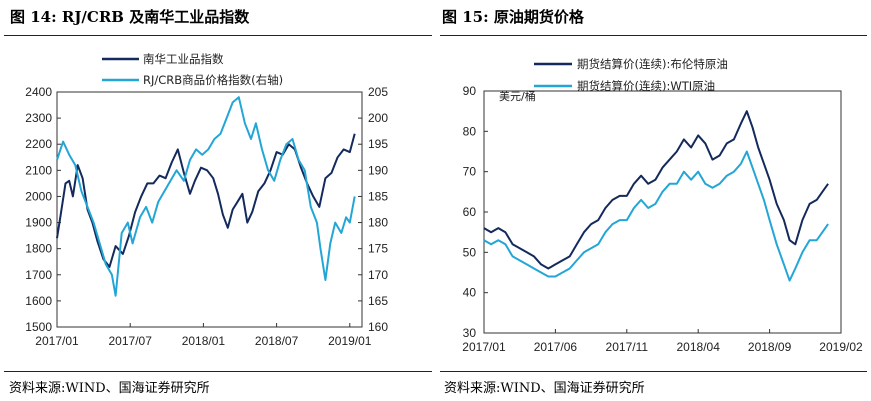 The width and height of the screenshot is (871, 401). Describe the element at coordinates (38, 144) in the screenshot. I see `y-left-tick-label: 2200` at that location.